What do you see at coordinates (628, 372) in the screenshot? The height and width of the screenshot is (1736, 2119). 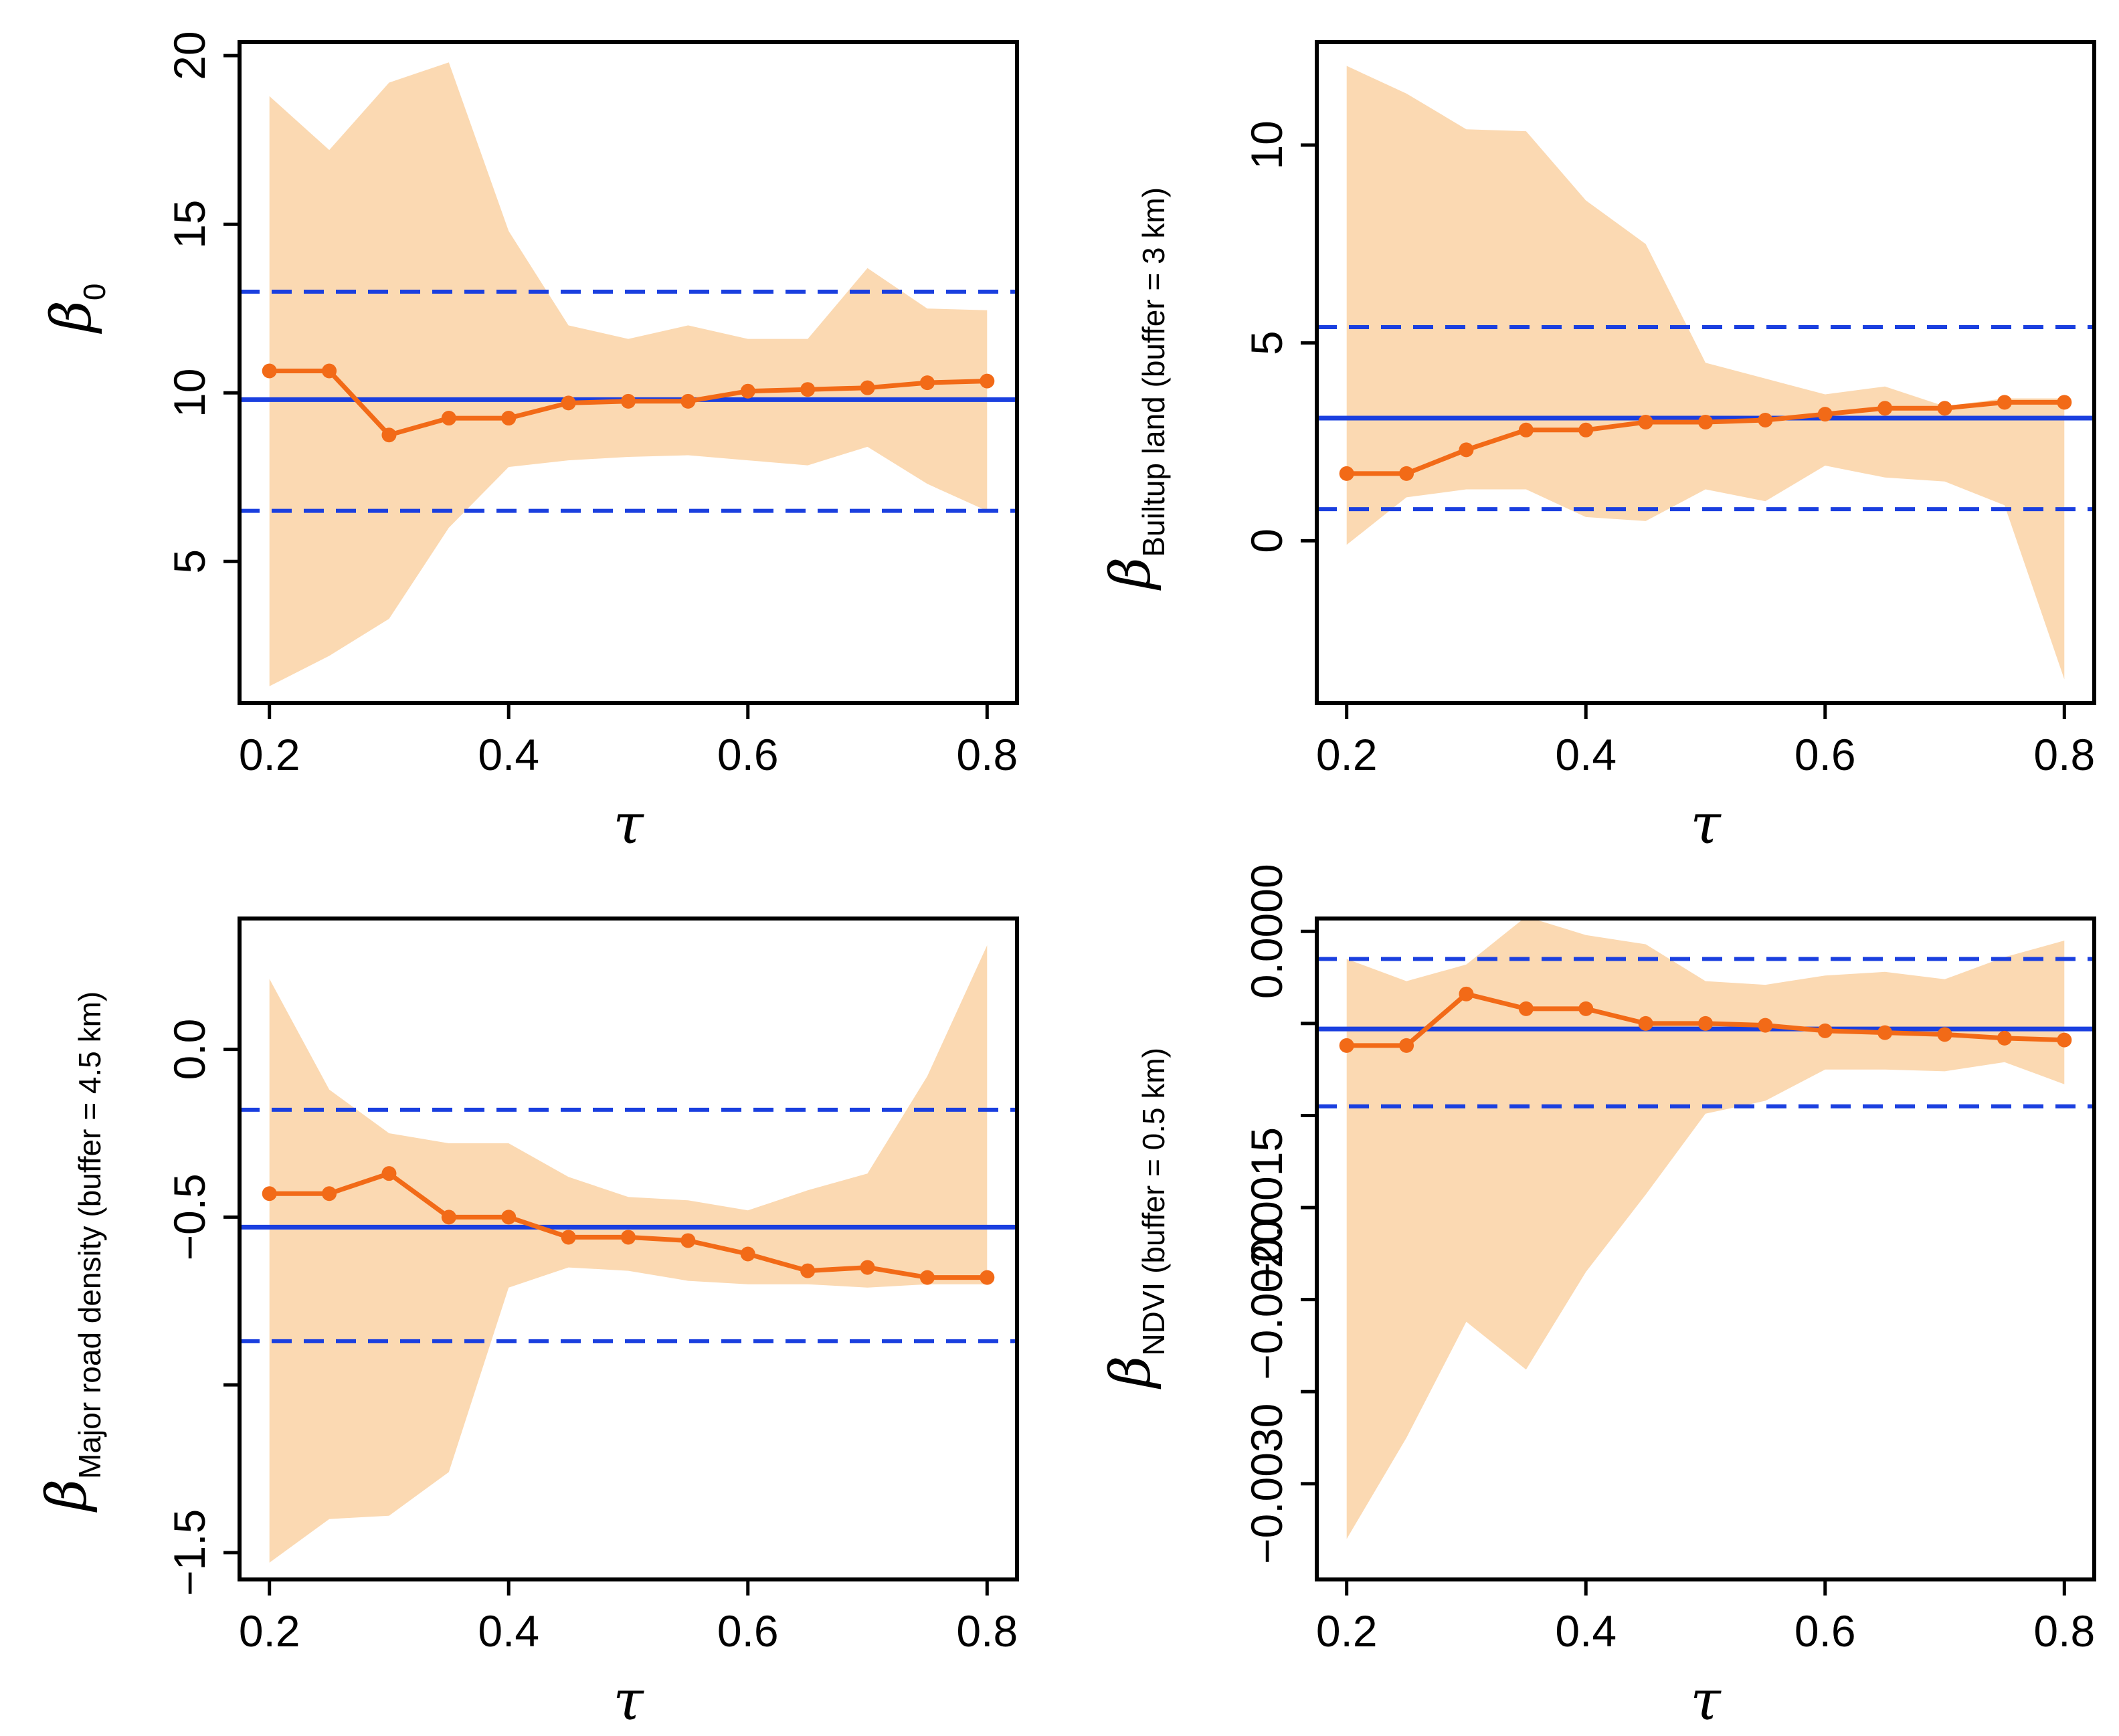 I see `plot-frame-top-left` at bounding box center [628, 372].